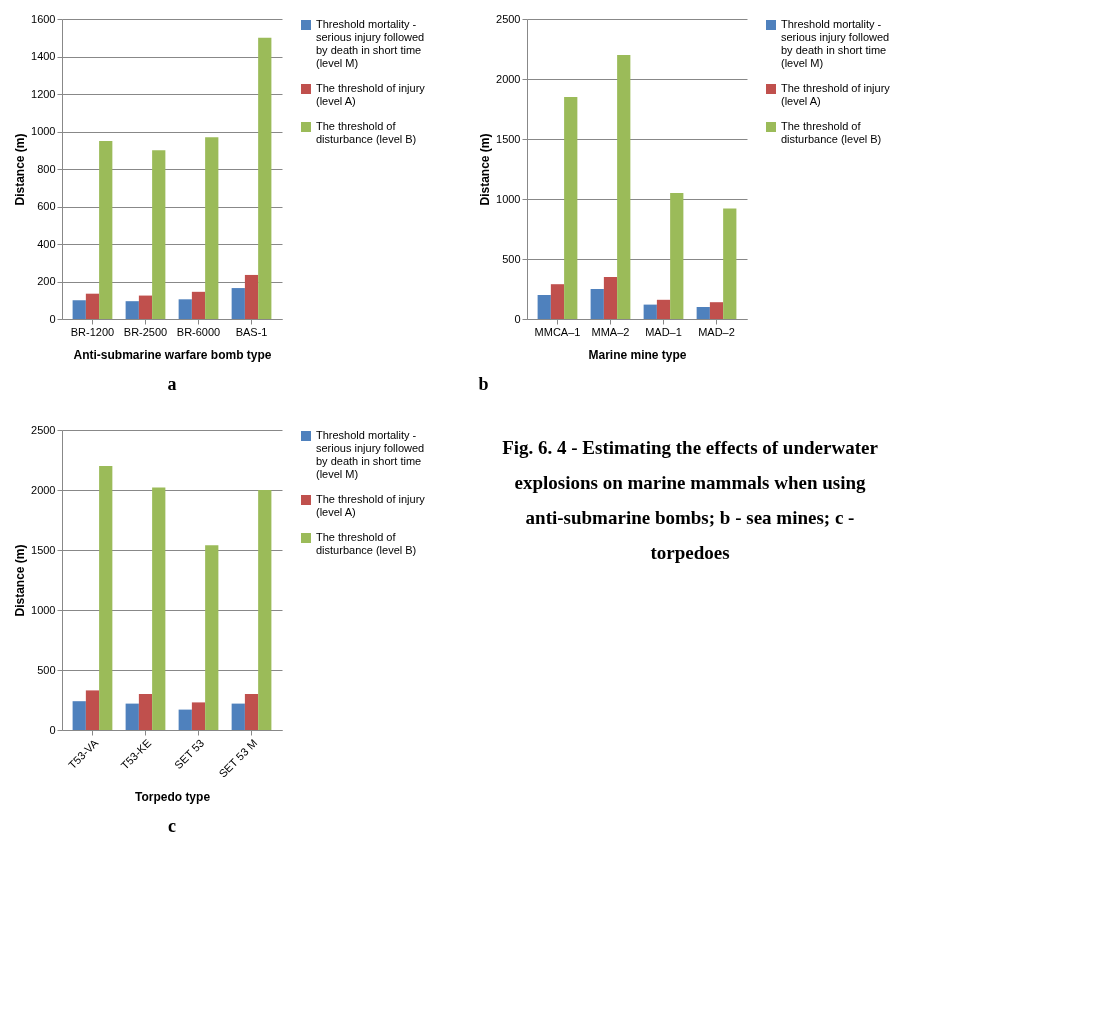 Image resolution: width=1114 pixels, height=1027 pixels. I want to click on x-tick-label: MMA–2, so click(610, 331).